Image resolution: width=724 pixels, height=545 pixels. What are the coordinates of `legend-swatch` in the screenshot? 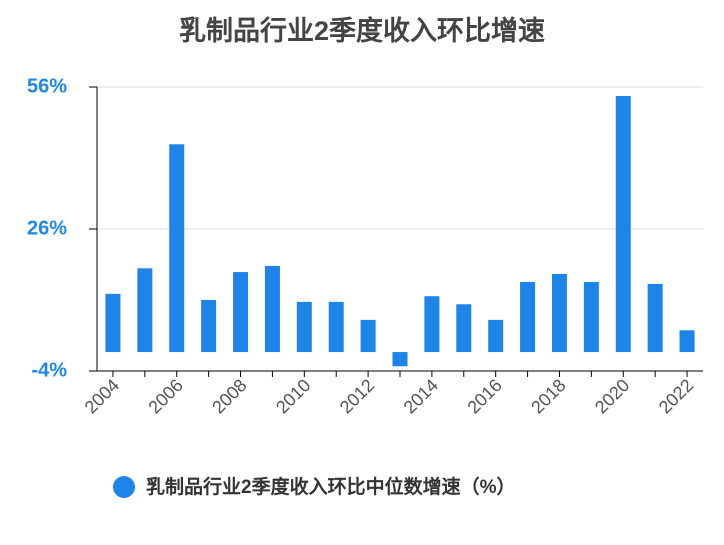 It's located at (124, 487).